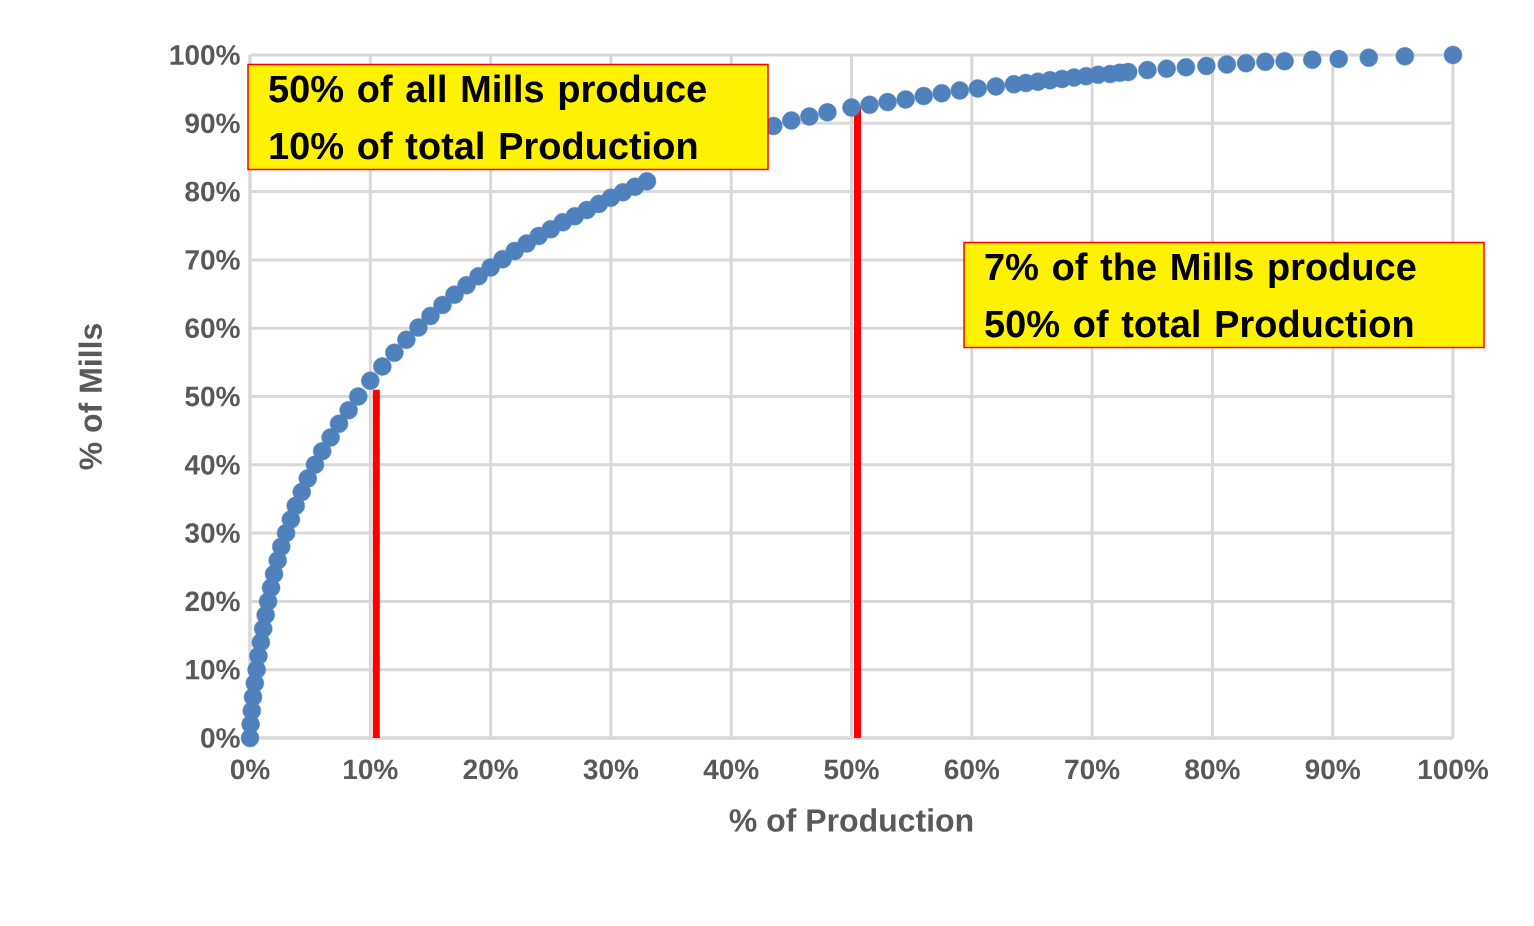 The image size is (1534, 926). I want to click on x-tick-label: 90%, so click(1332, 769).